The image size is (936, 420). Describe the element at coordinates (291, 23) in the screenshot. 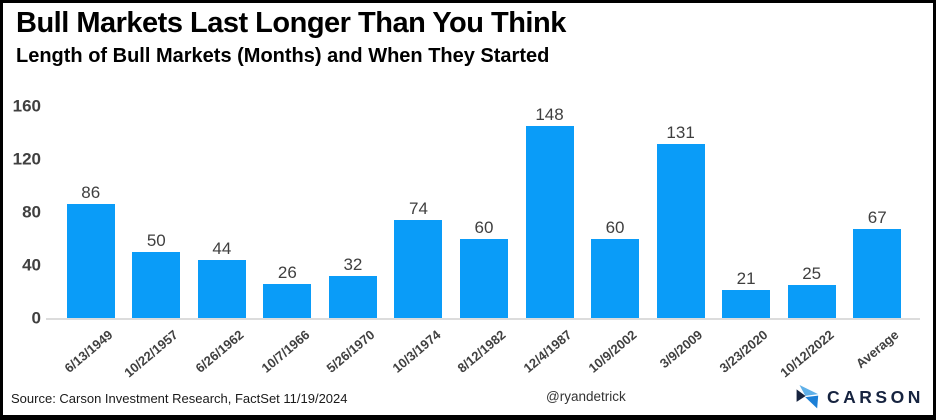

I see `chart-title: Bull Markets Last Longer Than You Think` at that location.